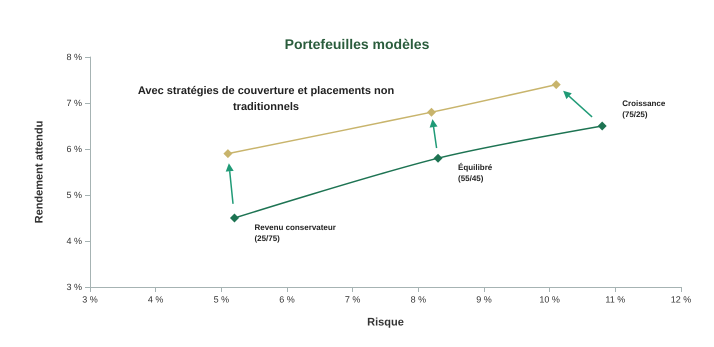 This screenshot has width=714, height=347. I want to click on y-tick-label: 4 %, so click(74, 241).